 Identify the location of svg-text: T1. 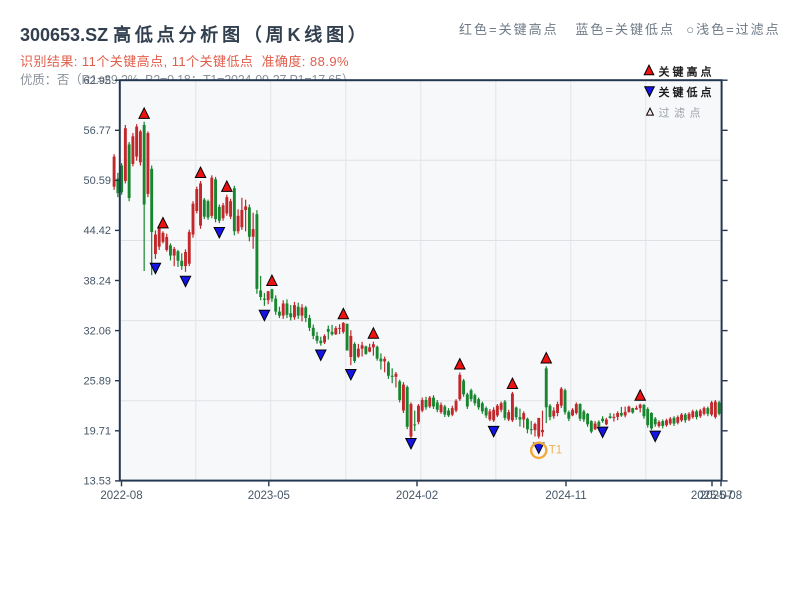
(555, 450).